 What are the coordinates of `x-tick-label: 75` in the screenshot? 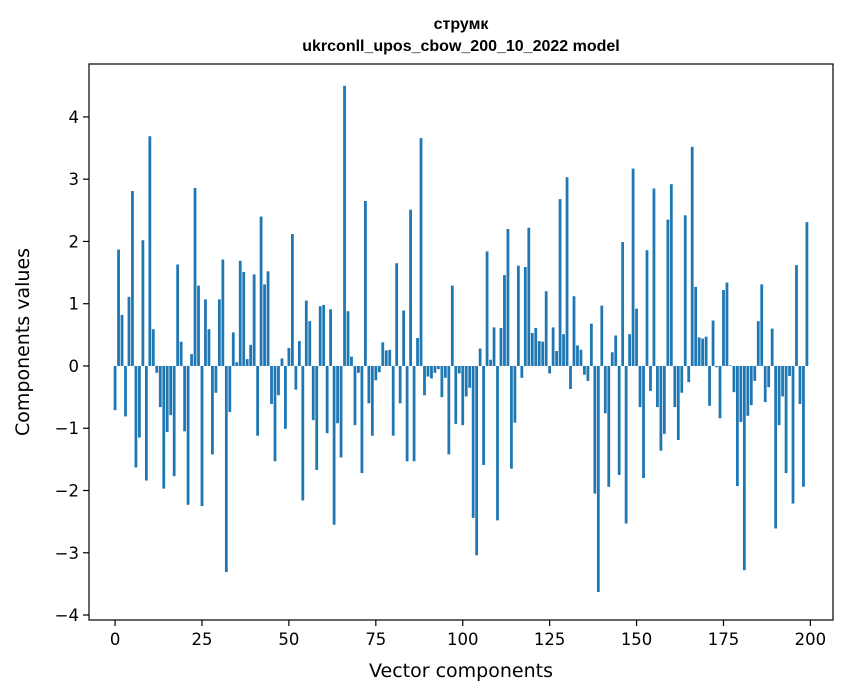 It's located at (375, 639).